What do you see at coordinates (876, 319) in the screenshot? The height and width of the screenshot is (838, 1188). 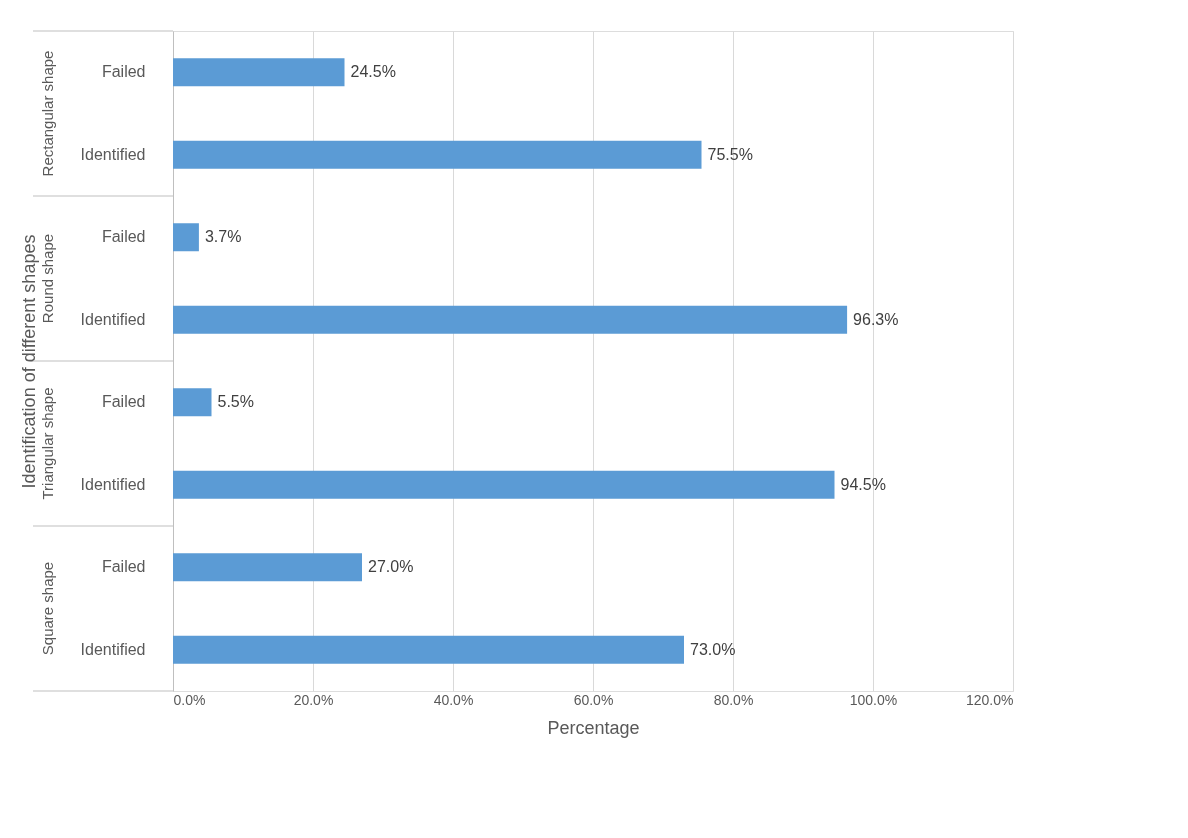 I see `data-label: 96.3%` at bounding box center [876, 319].